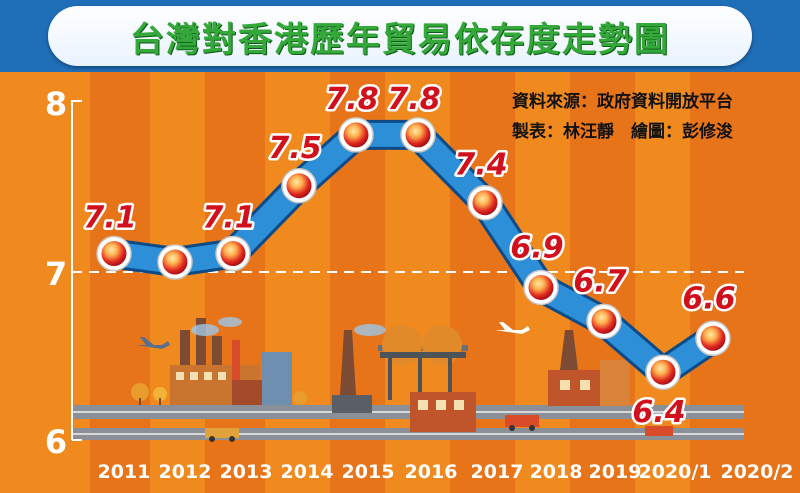 The image size is (800, 493). I want to click on x-tick-label: 2014, so click(307, 472).